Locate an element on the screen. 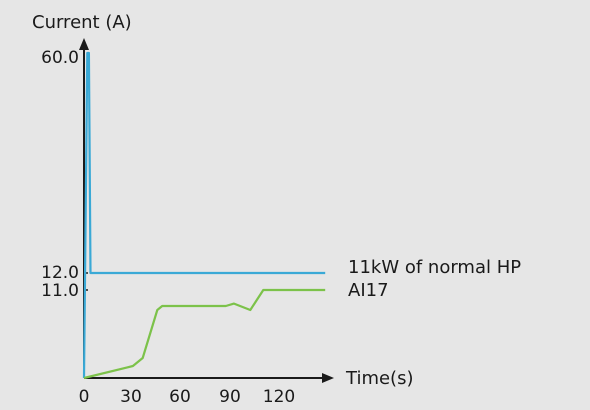  y-tick-11: 11.0 is located at coordinates (60, 291).